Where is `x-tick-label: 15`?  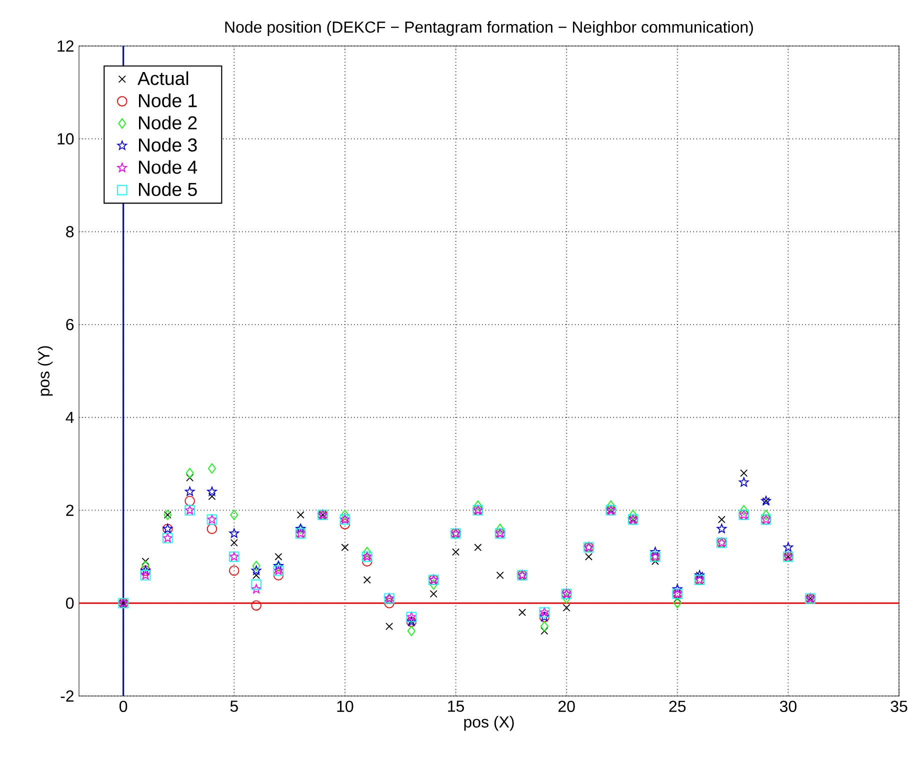 x-tick-label: 15 is located at coordinates (456, 706).